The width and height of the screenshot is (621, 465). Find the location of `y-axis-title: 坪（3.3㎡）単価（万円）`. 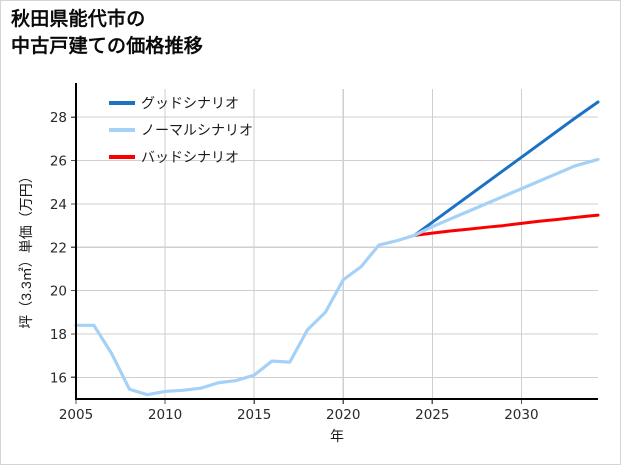

y-axis-title: 坪（3.3㎡）単価（万円） is located at coordinates (26, 248).